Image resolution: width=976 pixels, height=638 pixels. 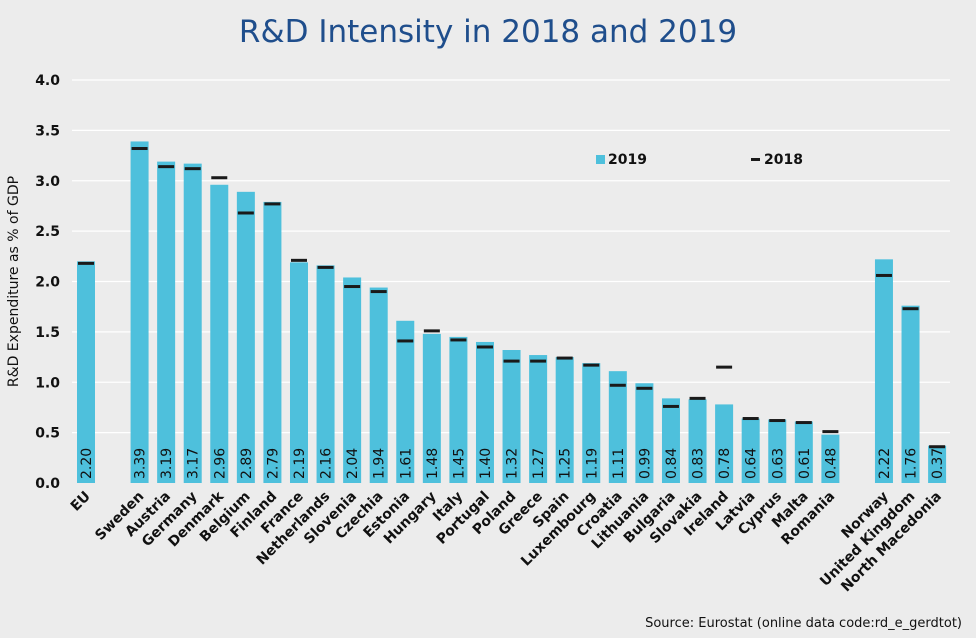 What do you see at coordinates (247, 463) in the screenshot?
I see `data-label: 2.89` at bounding box center [247, 463].